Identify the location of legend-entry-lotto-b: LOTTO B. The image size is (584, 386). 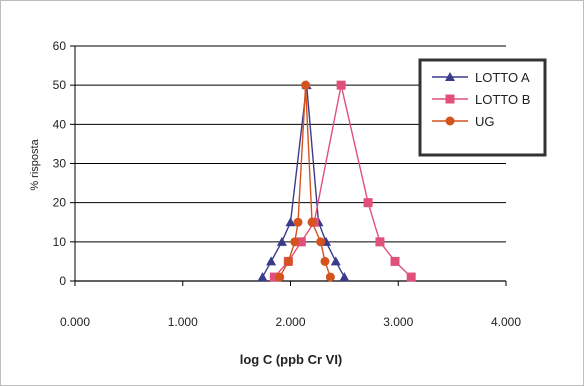
(481, 99).